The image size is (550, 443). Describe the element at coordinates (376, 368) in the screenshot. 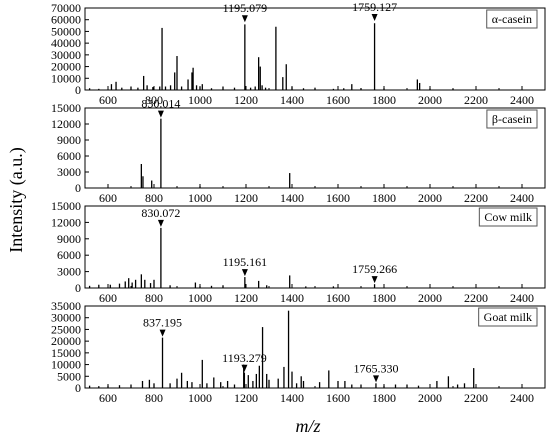

I see `peak-label: 1765.330` at that location.